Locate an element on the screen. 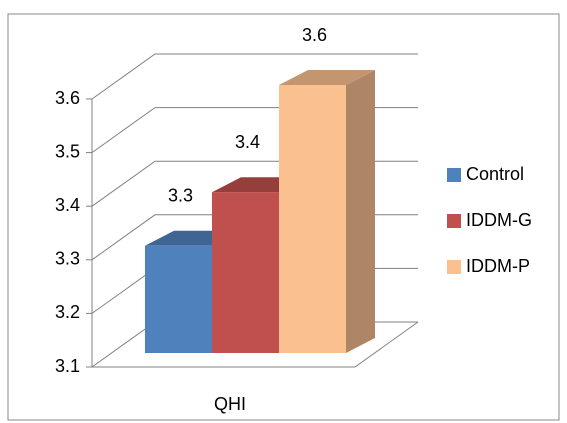 The width and height of the screenshot is (567, 423). value-label: 3.4 is located at coordinates (247, 142).